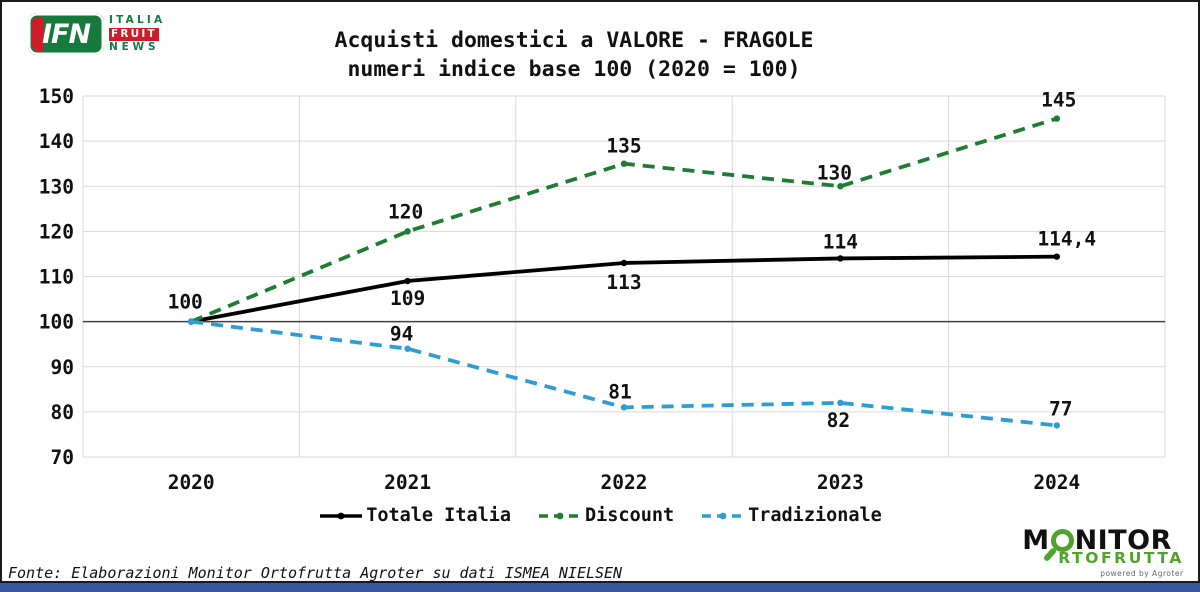 This screenshot has height=592, width=1200. I want to click on monitor-ortofrutta-logo: M NITOR RTOFRUTTA powered by Agroter, so click(1103, 552).